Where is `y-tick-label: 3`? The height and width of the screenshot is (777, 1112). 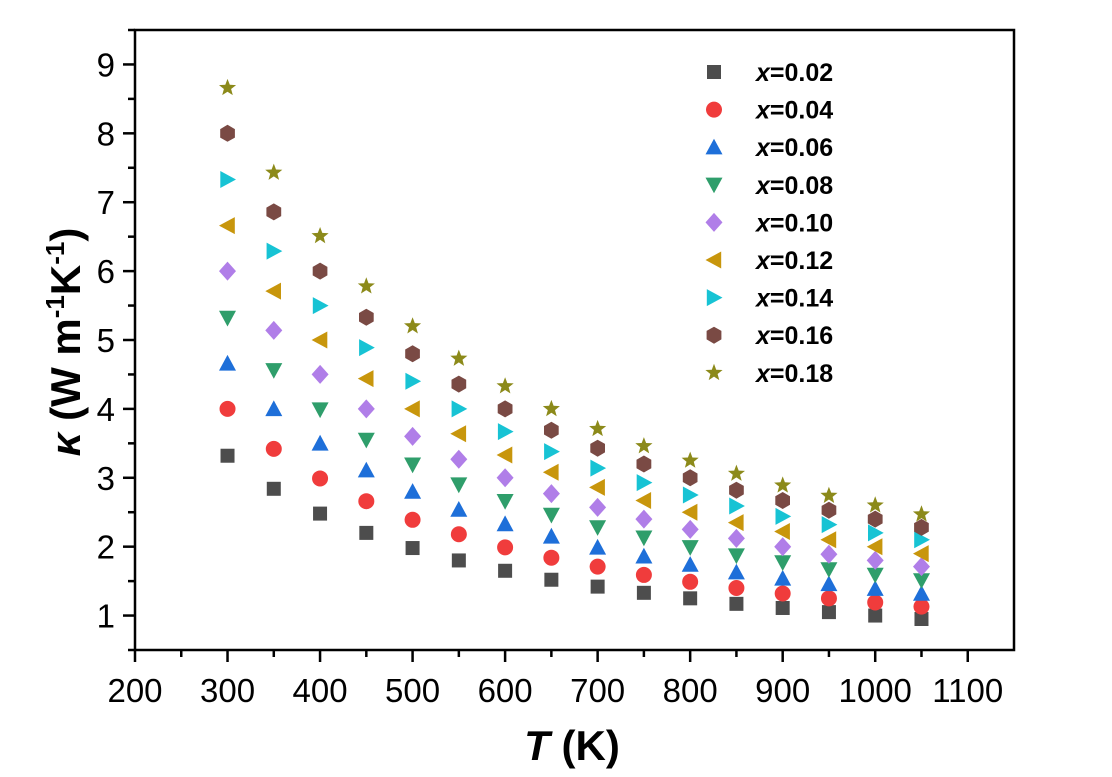
y-tick-label: 3 is located at coordinates (106, 478).